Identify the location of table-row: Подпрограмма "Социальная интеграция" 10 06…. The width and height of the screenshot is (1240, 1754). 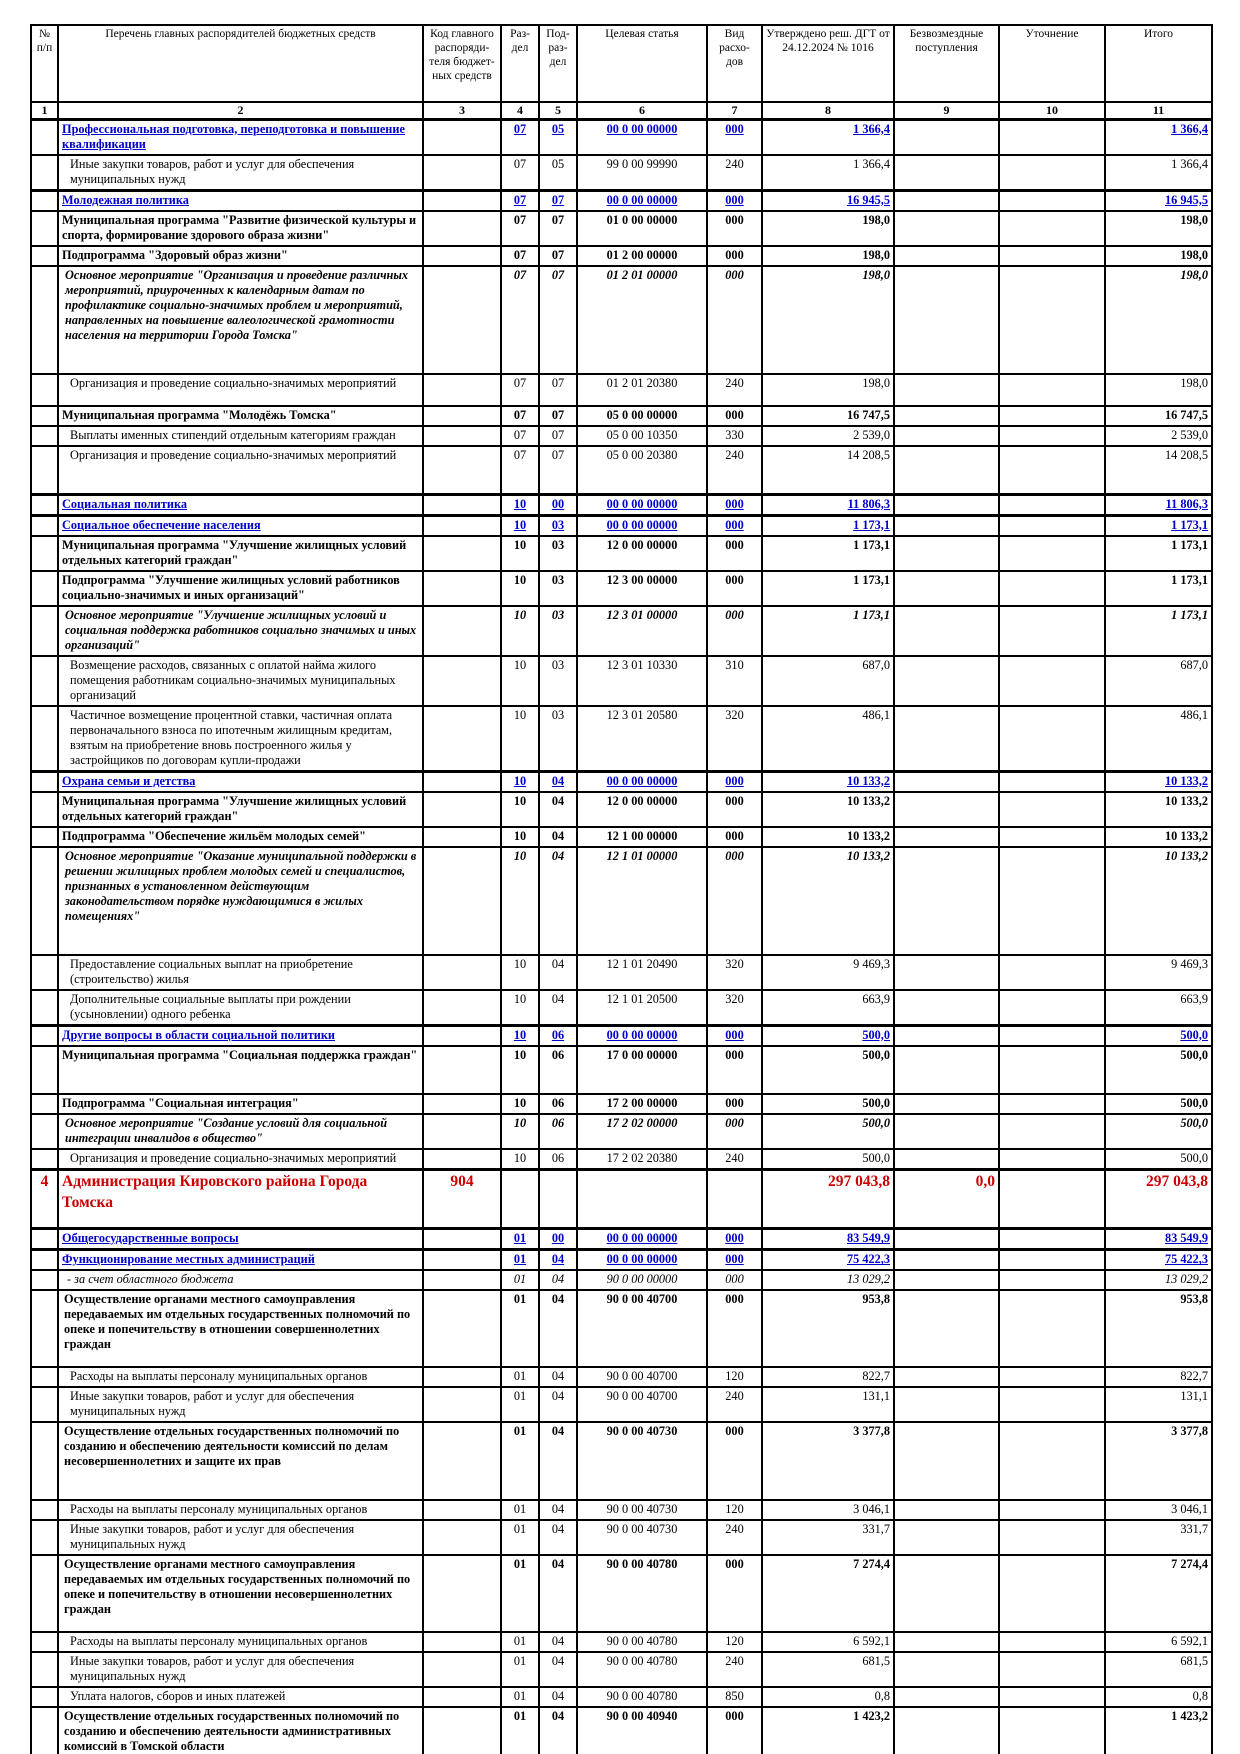
(621, 1103).